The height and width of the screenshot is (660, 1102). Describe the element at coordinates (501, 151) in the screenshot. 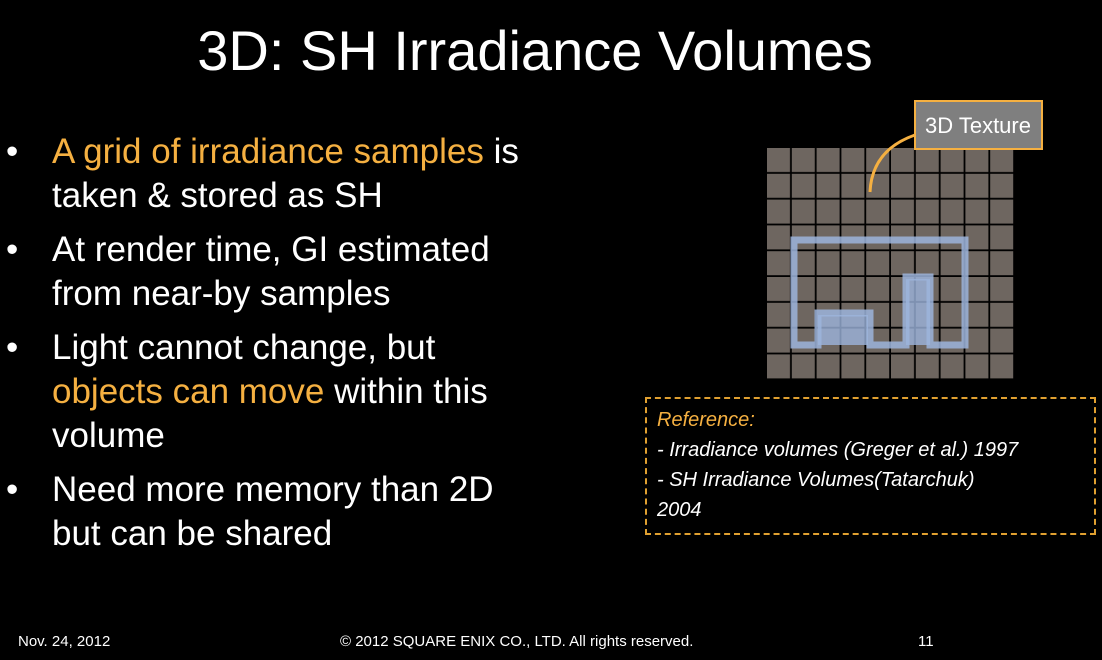

I see `text-run: is` at that location.